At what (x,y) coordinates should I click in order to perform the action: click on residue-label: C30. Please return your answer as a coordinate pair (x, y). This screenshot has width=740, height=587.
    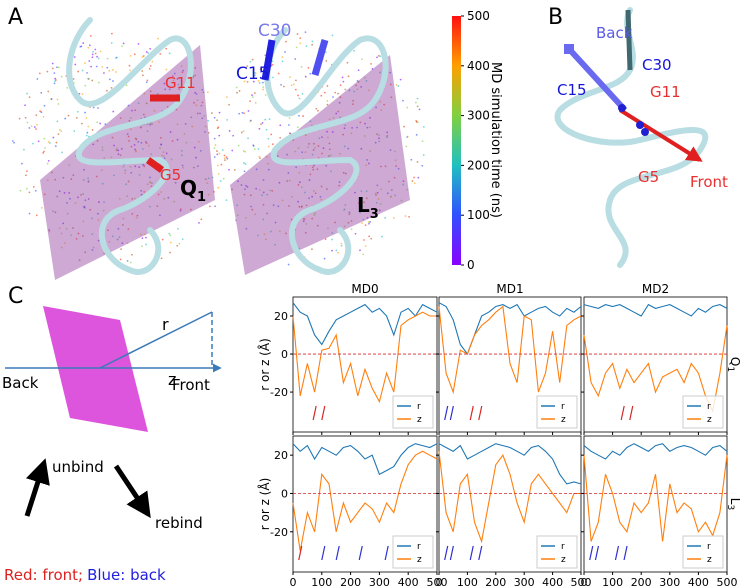
    Looking at the image, I should click on (275, 31).